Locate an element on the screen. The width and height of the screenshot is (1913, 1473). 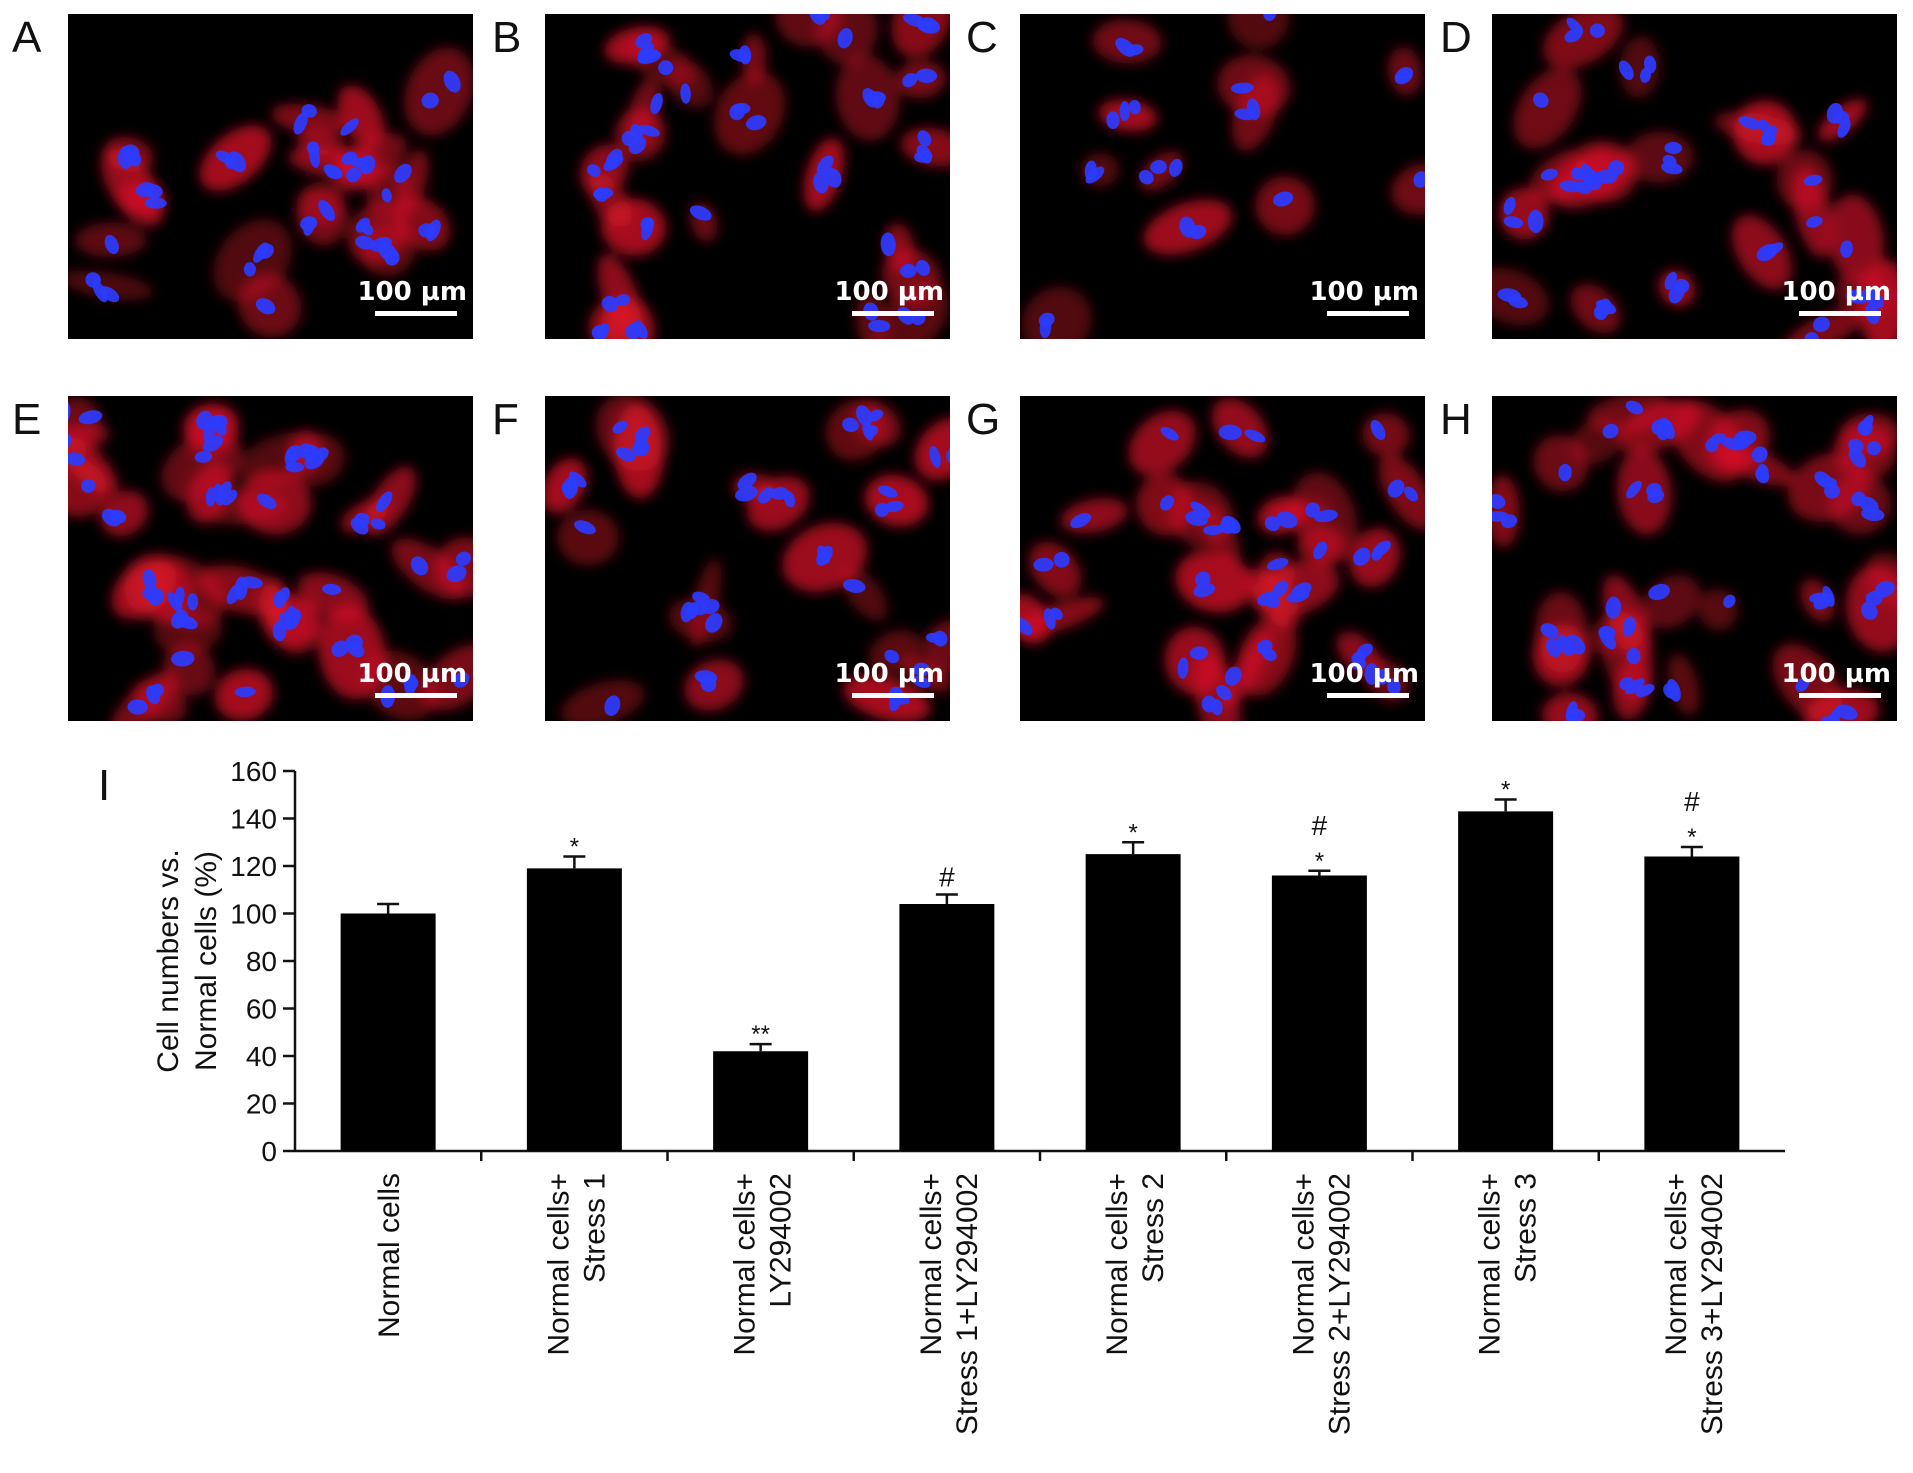
significance-hash: # is located at coordinates (947, 877).